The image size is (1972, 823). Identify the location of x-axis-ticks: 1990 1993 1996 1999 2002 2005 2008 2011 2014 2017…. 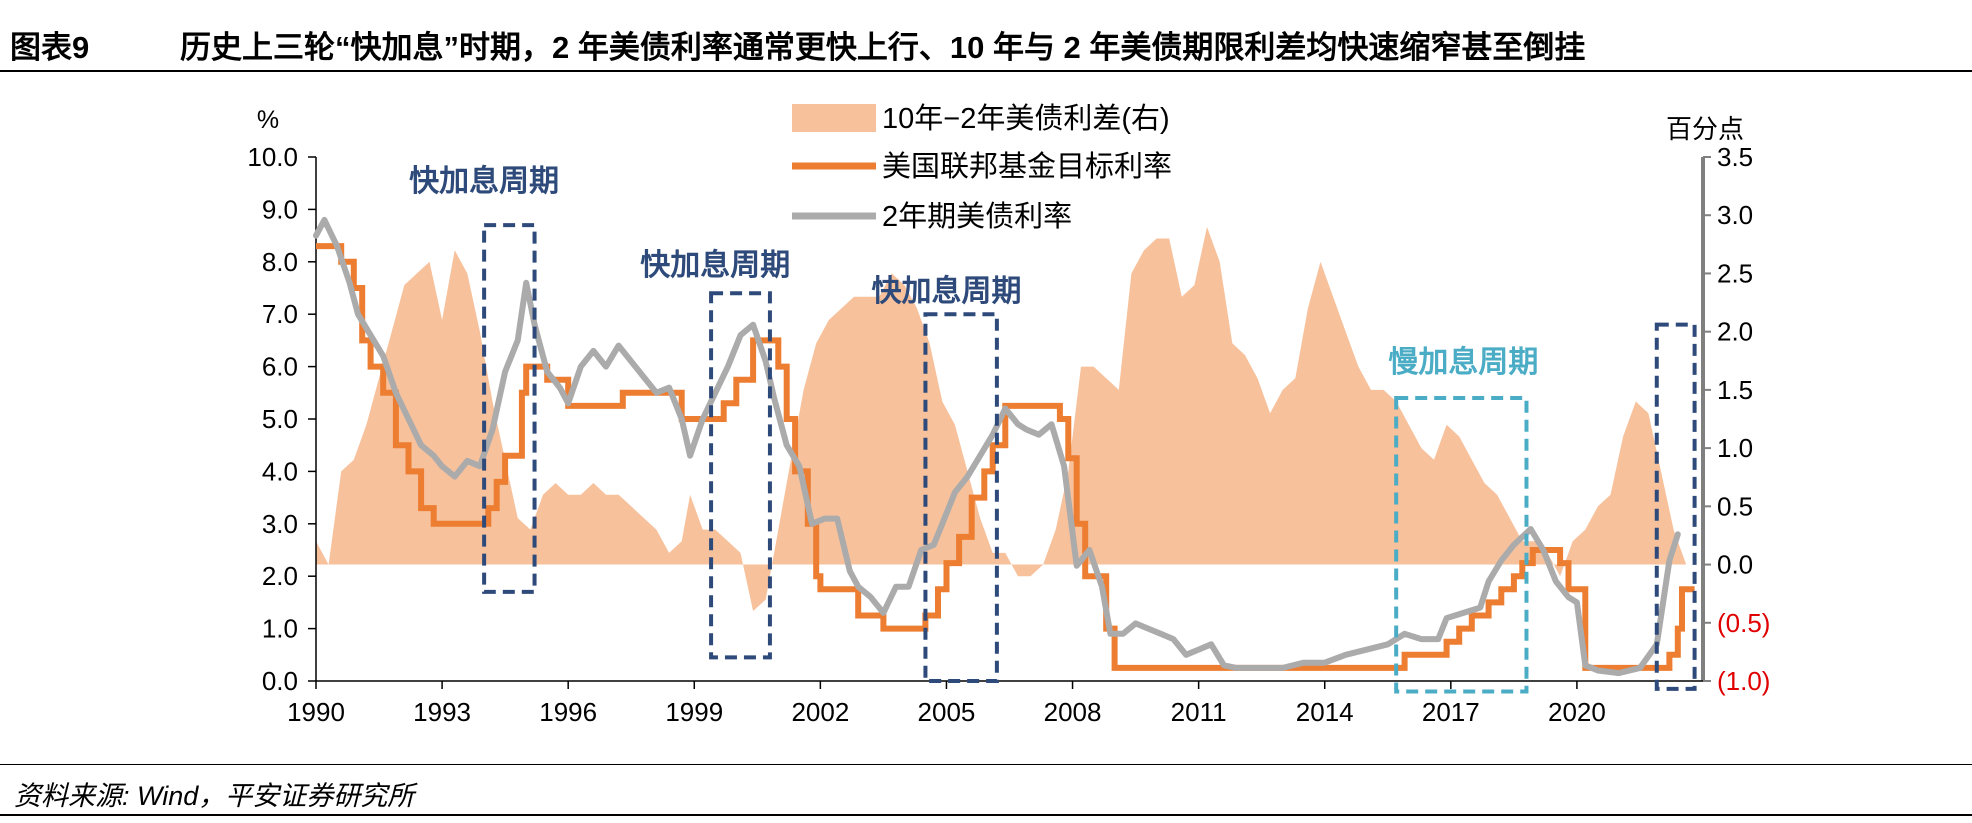
(946, 704).